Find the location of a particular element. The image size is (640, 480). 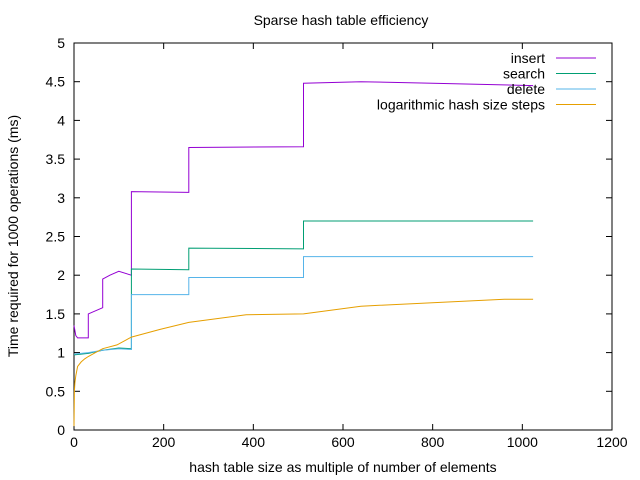

legend-label: search is located at coordinates (524, 74).